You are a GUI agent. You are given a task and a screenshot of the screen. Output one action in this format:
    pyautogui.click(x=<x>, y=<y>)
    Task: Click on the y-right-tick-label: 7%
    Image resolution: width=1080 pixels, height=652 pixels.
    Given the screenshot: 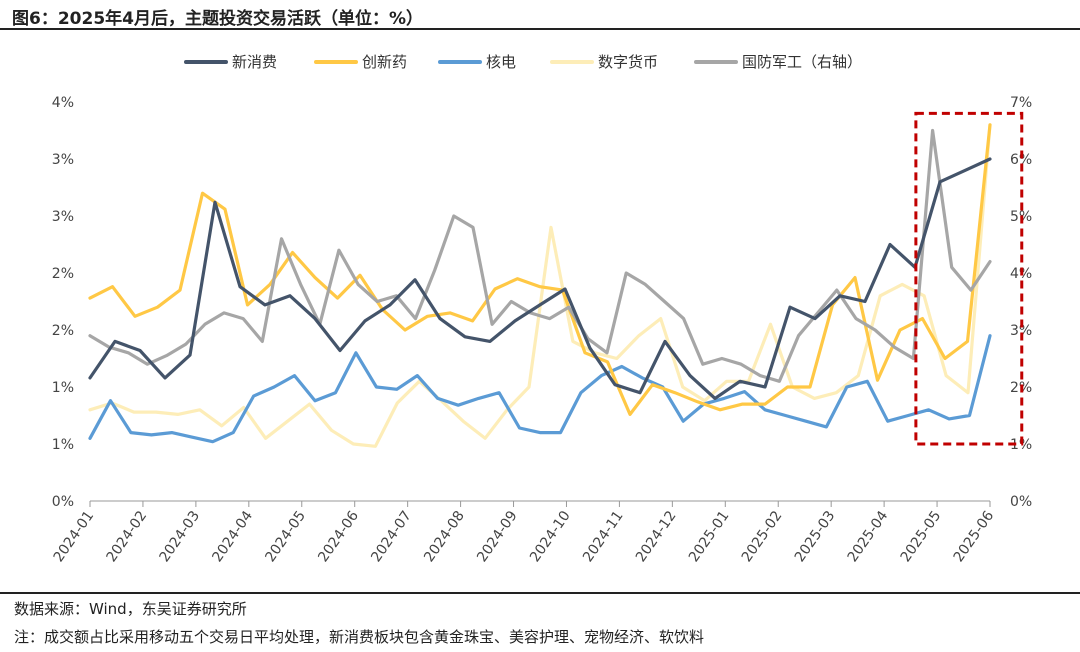 What is the action you would take?
    pyautogui.click(x=1021, y=103)
    